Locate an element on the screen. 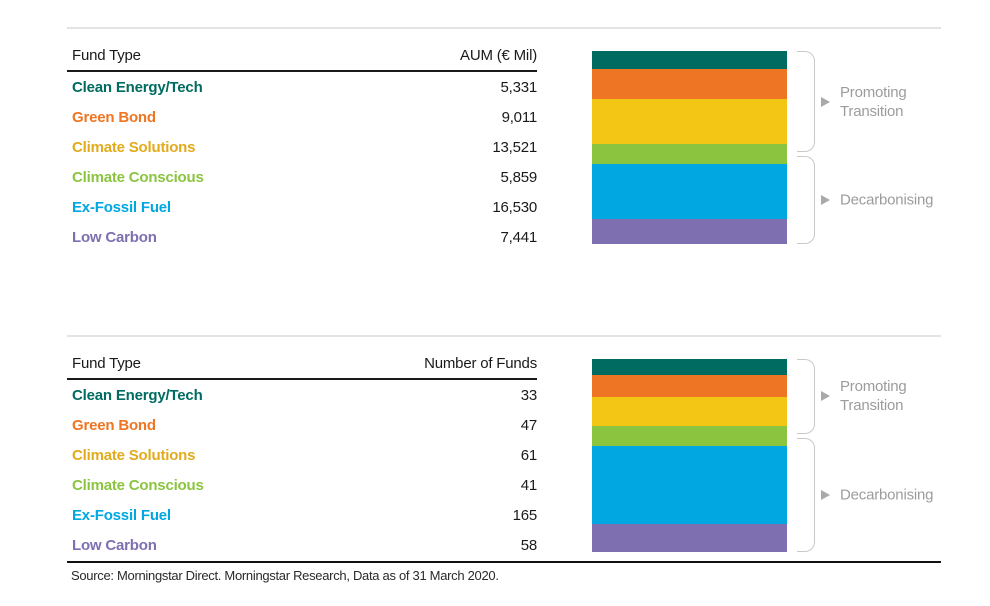 This screenshot has height=606, width=990. table-row: Low Carbon 7,441 is located at coordinates (302, 237).